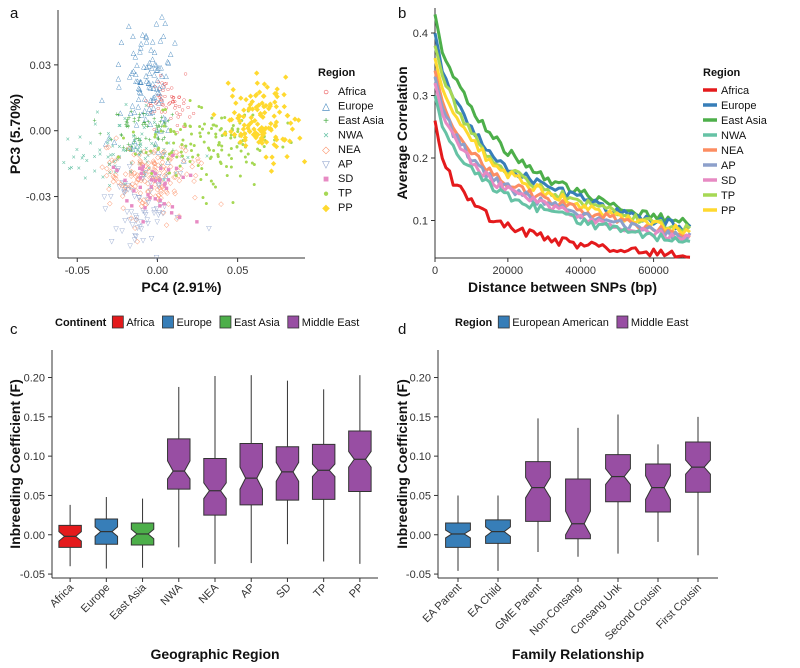  What do you see at coordinates (77, 271) in the screenshot?
I see `a-x-tick-label: -0.05` at bounding box center [77, 271].